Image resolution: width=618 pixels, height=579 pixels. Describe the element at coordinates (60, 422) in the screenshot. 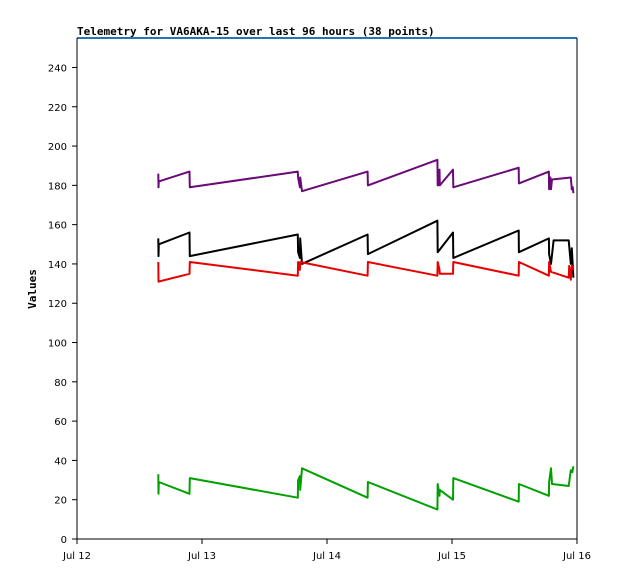

I see `y-tick-label: 60` at that location.